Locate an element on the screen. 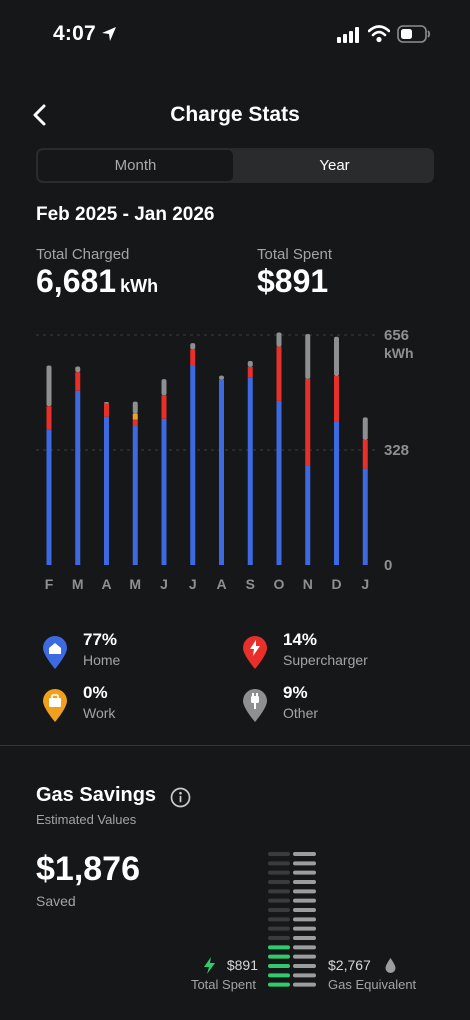 This screenshot has height=1020, width=470. work-pin-icon is located at coordinates (55, 705).